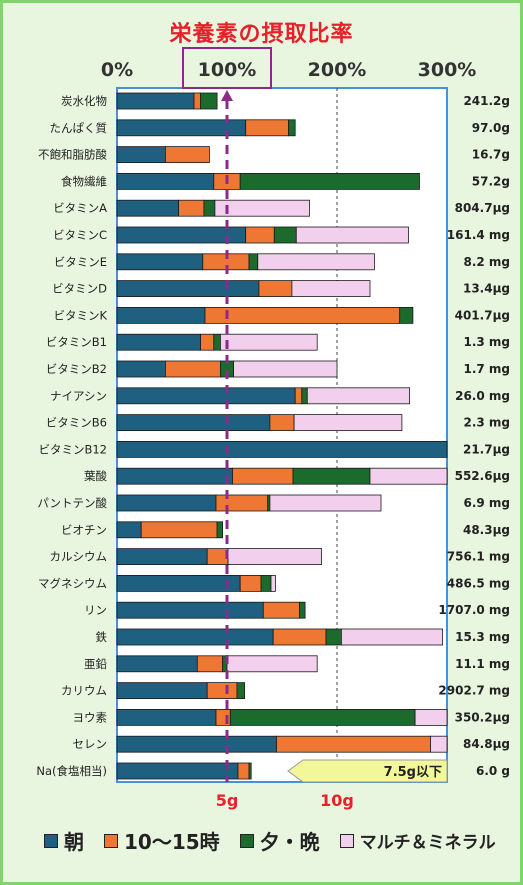 The height and width of the screenshot is (885, 523). What do you see at coordinates (482, 208) in the screenshot?
I see `amount-label-4: 804.7μg` at bounding box center [482, 208].